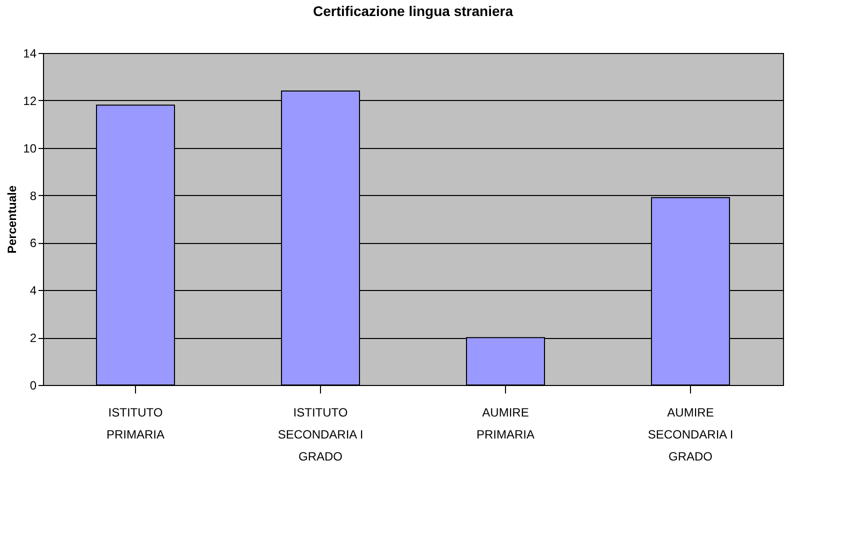 Image resolution: width=847 pixels, height=550 pixels. I want to click on y-tick-label: 6, so click(33, 243).